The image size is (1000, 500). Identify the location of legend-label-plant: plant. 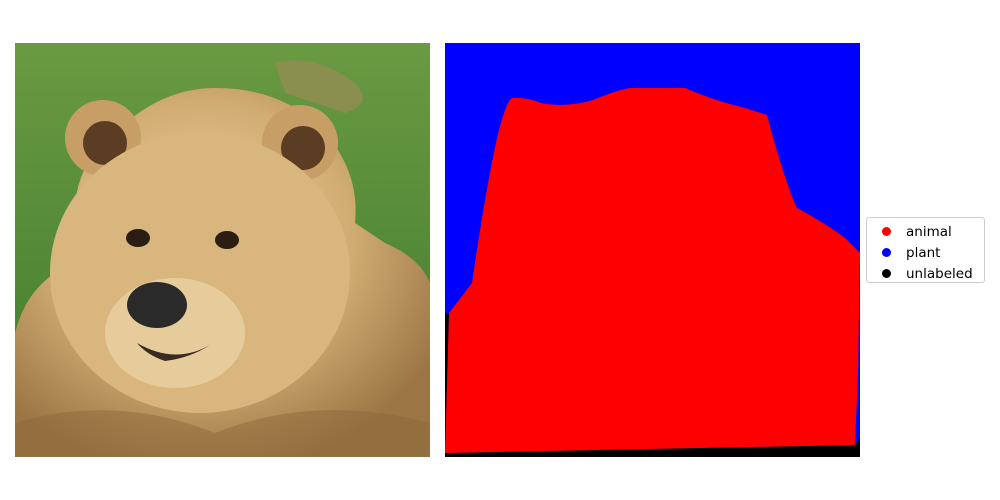
(923, 252).